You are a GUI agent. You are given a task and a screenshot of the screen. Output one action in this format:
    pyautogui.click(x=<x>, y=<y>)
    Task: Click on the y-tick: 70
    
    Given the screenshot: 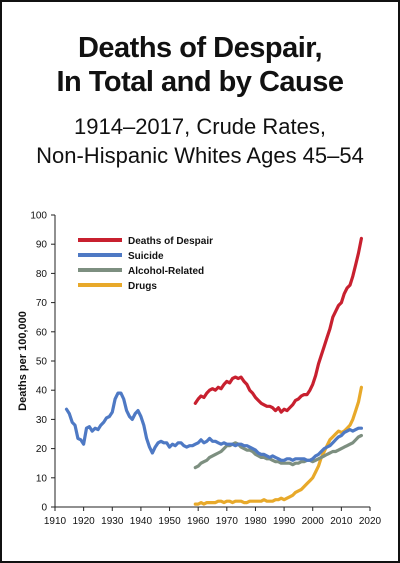 What is the action you would take?
    pyautogui.click(x=45, y=303)
    